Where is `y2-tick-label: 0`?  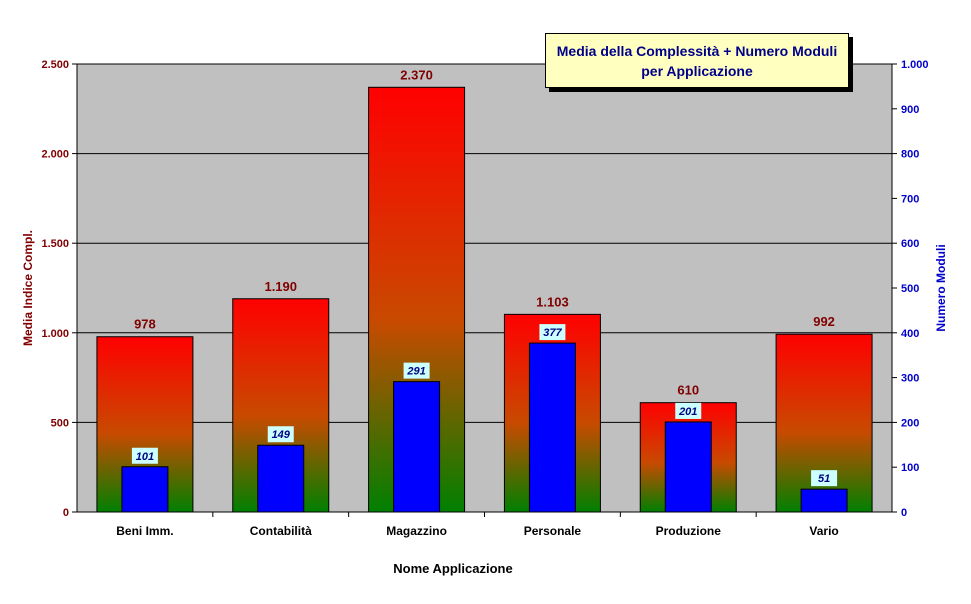
y2-tick-label: 0 is located at coordinates (904, 513).